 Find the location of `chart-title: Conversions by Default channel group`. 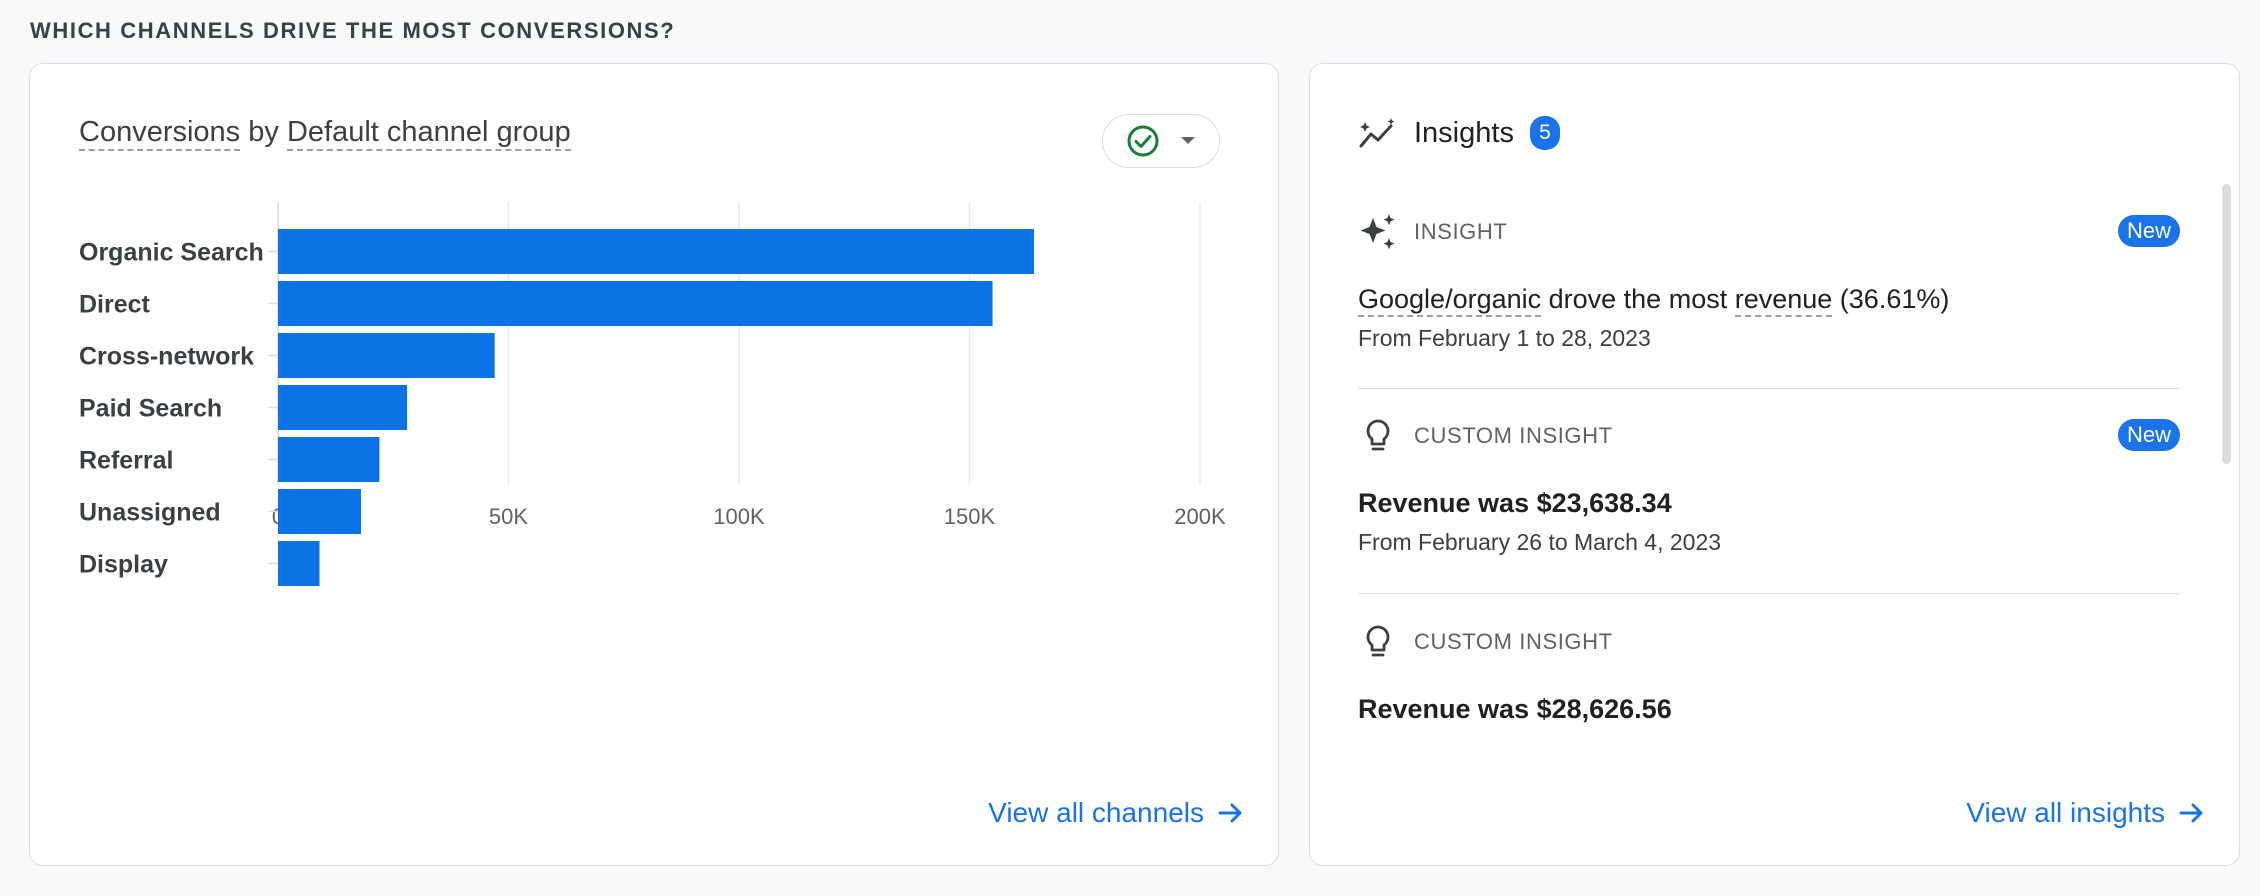

chart-title: Conversions by Default channel group is located at coordinates (325, 133).